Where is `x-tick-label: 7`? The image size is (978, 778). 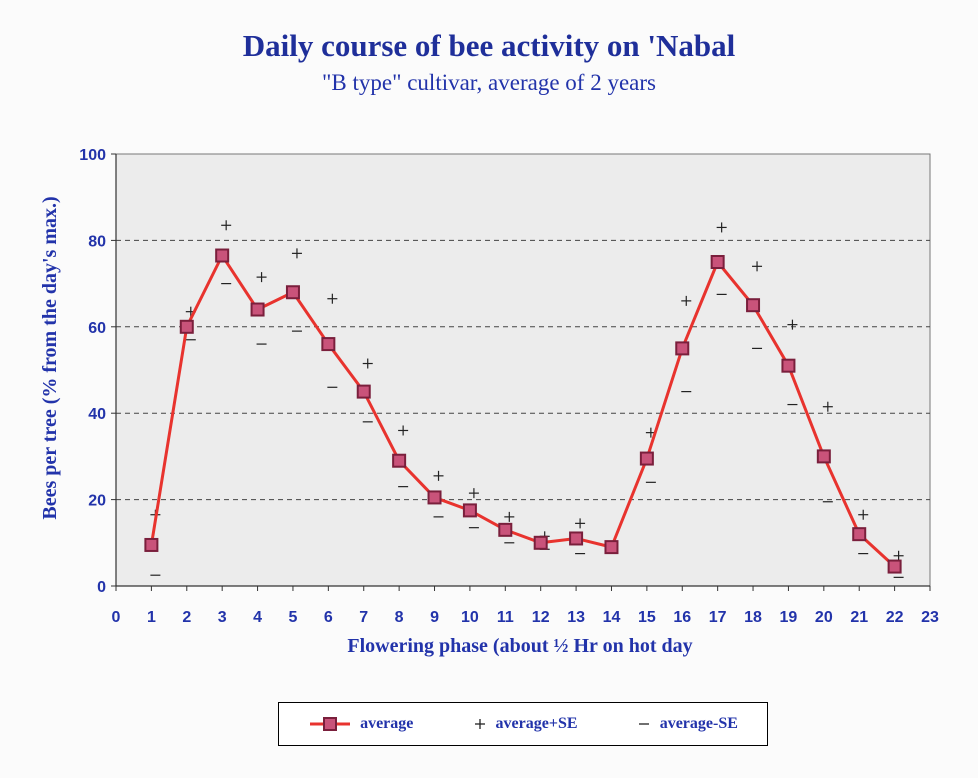 x-tick-label: 7 is located at coordinates (363, 617).